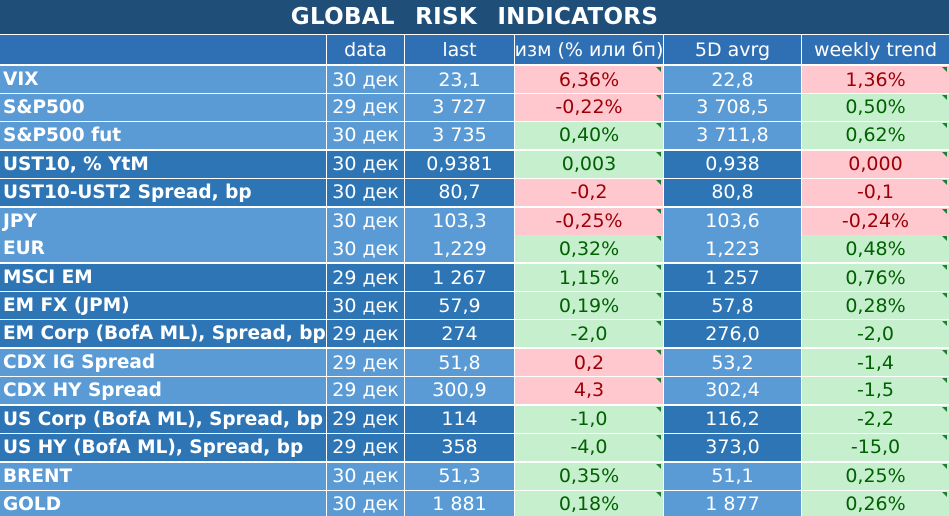 The height and width of the screenshot is (516, 949). Describe the element at coordinates (875, 135) in the screenshot. I see `indicator-weekly-trend: 0,62%` at that location.